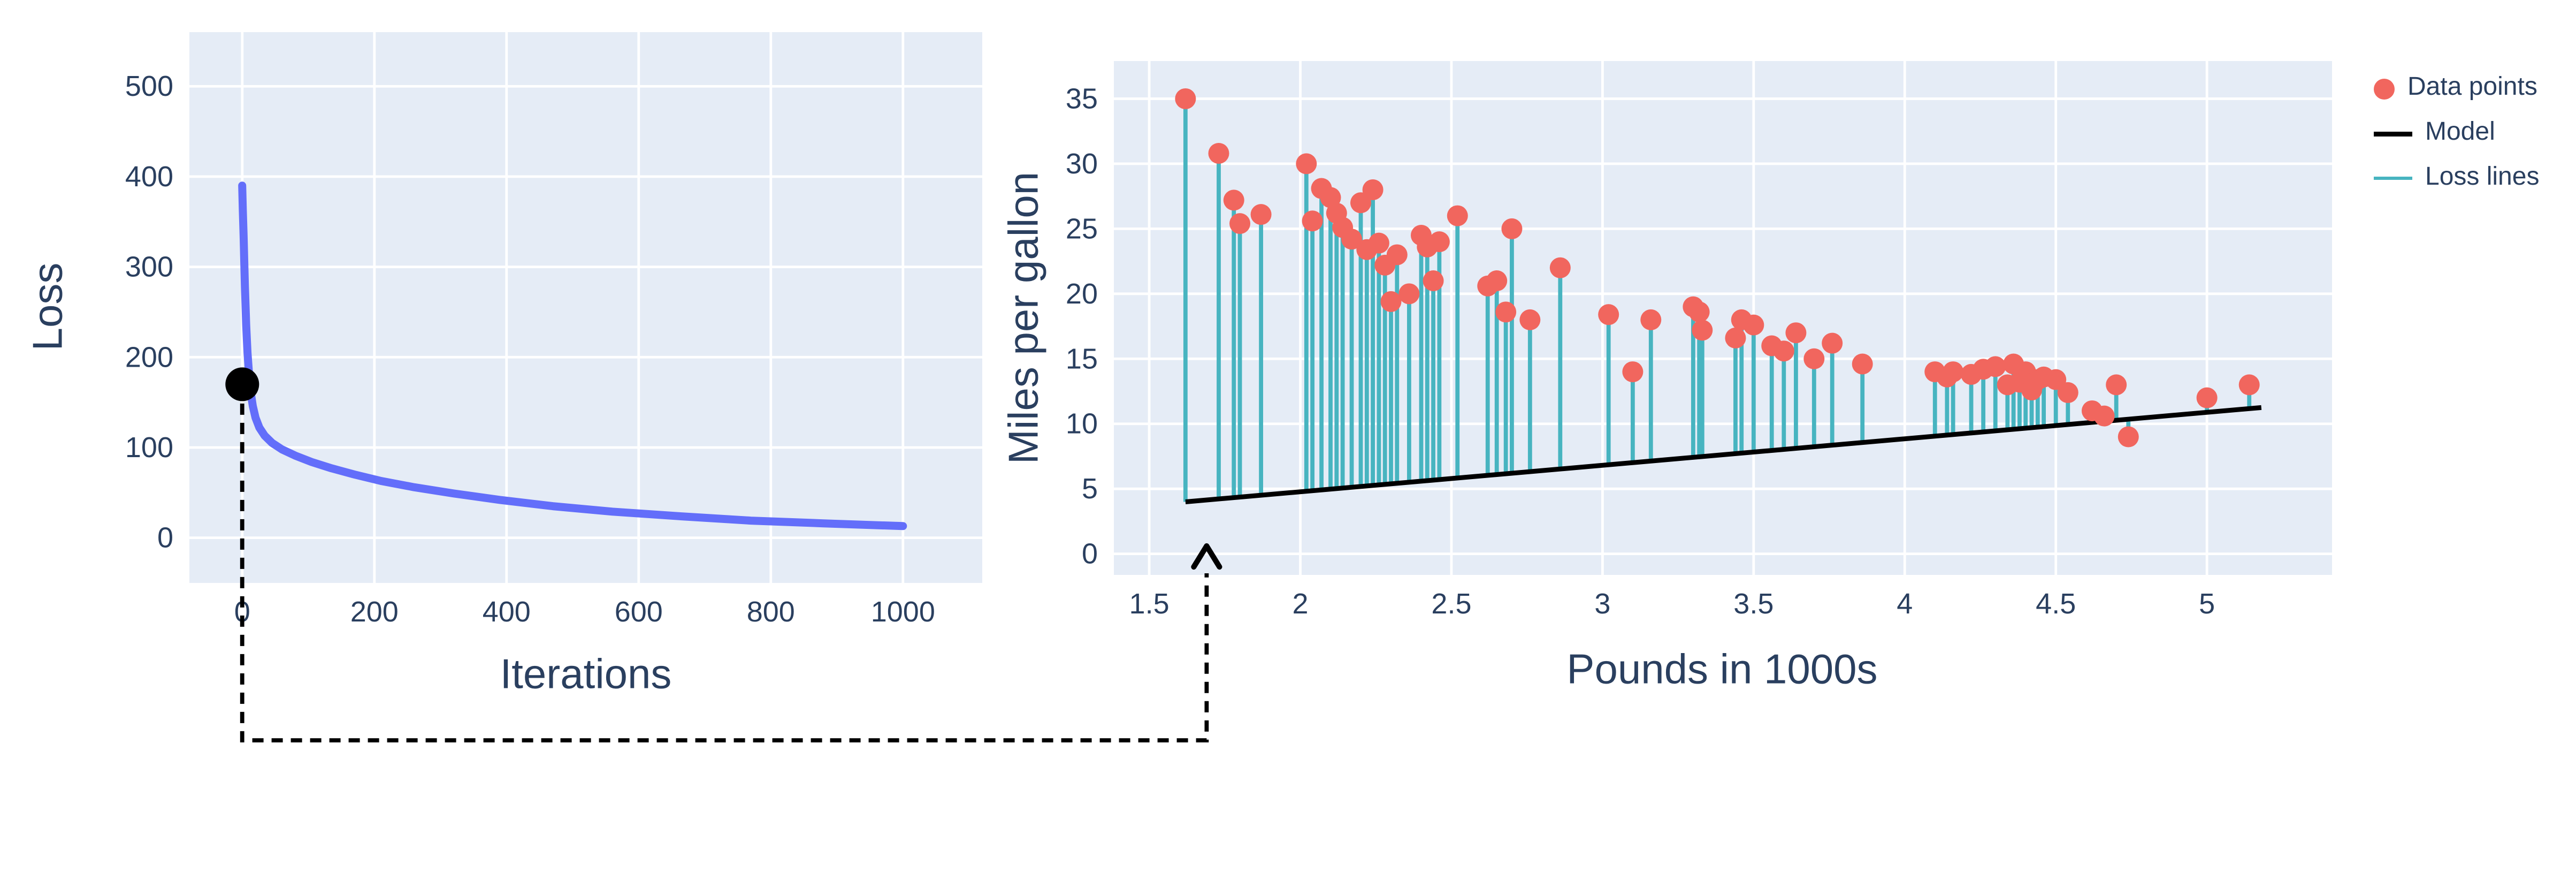 This screenshot has height=872, width=2576. I want to click on x-tick-label: 200, so click(374, 612).